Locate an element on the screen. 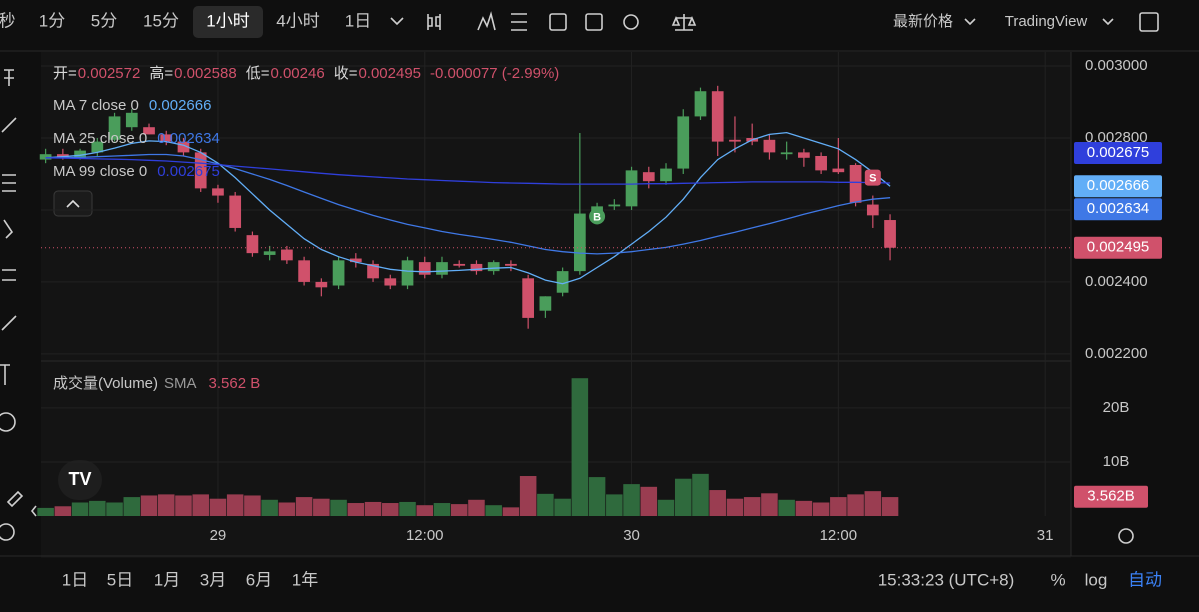 The width and height of the screenshot is (1199, 612). ma-legend-name: MA 25 close 0 is located at coordinates (100, 138).